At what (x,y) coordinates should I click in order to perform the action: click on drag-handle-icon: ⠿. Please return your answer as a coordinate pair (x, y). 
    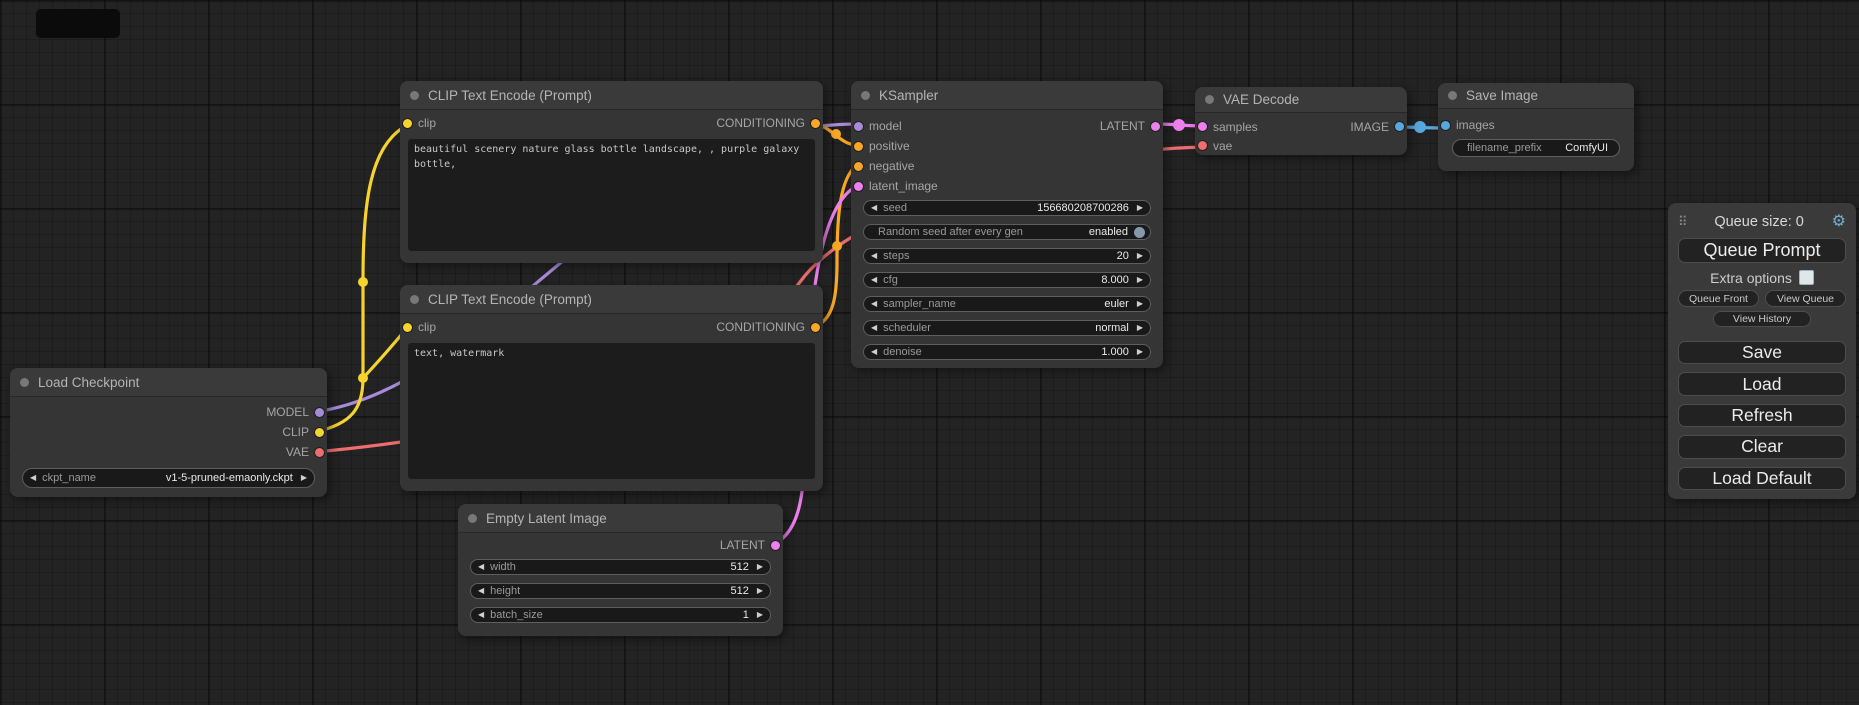
    Looking at the image, I should click on (1682, 221).